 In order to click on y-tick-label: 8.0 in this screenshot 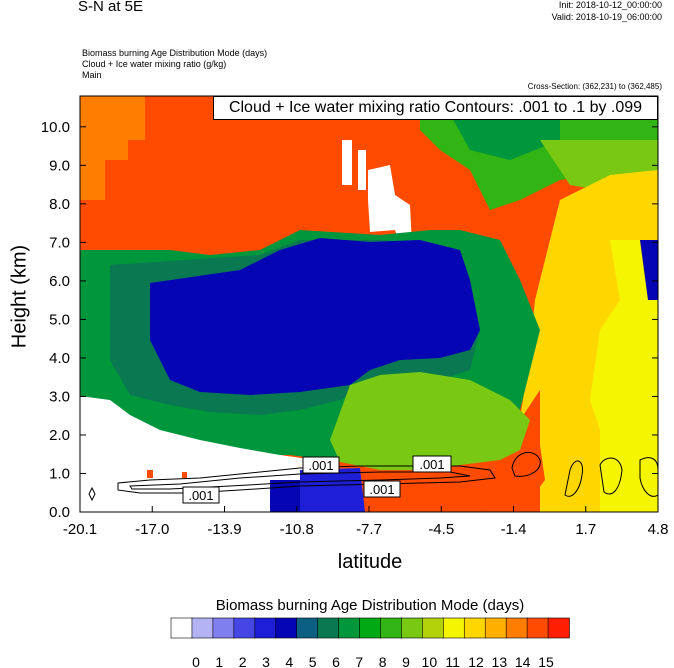, I will do `click(59, 204)`.